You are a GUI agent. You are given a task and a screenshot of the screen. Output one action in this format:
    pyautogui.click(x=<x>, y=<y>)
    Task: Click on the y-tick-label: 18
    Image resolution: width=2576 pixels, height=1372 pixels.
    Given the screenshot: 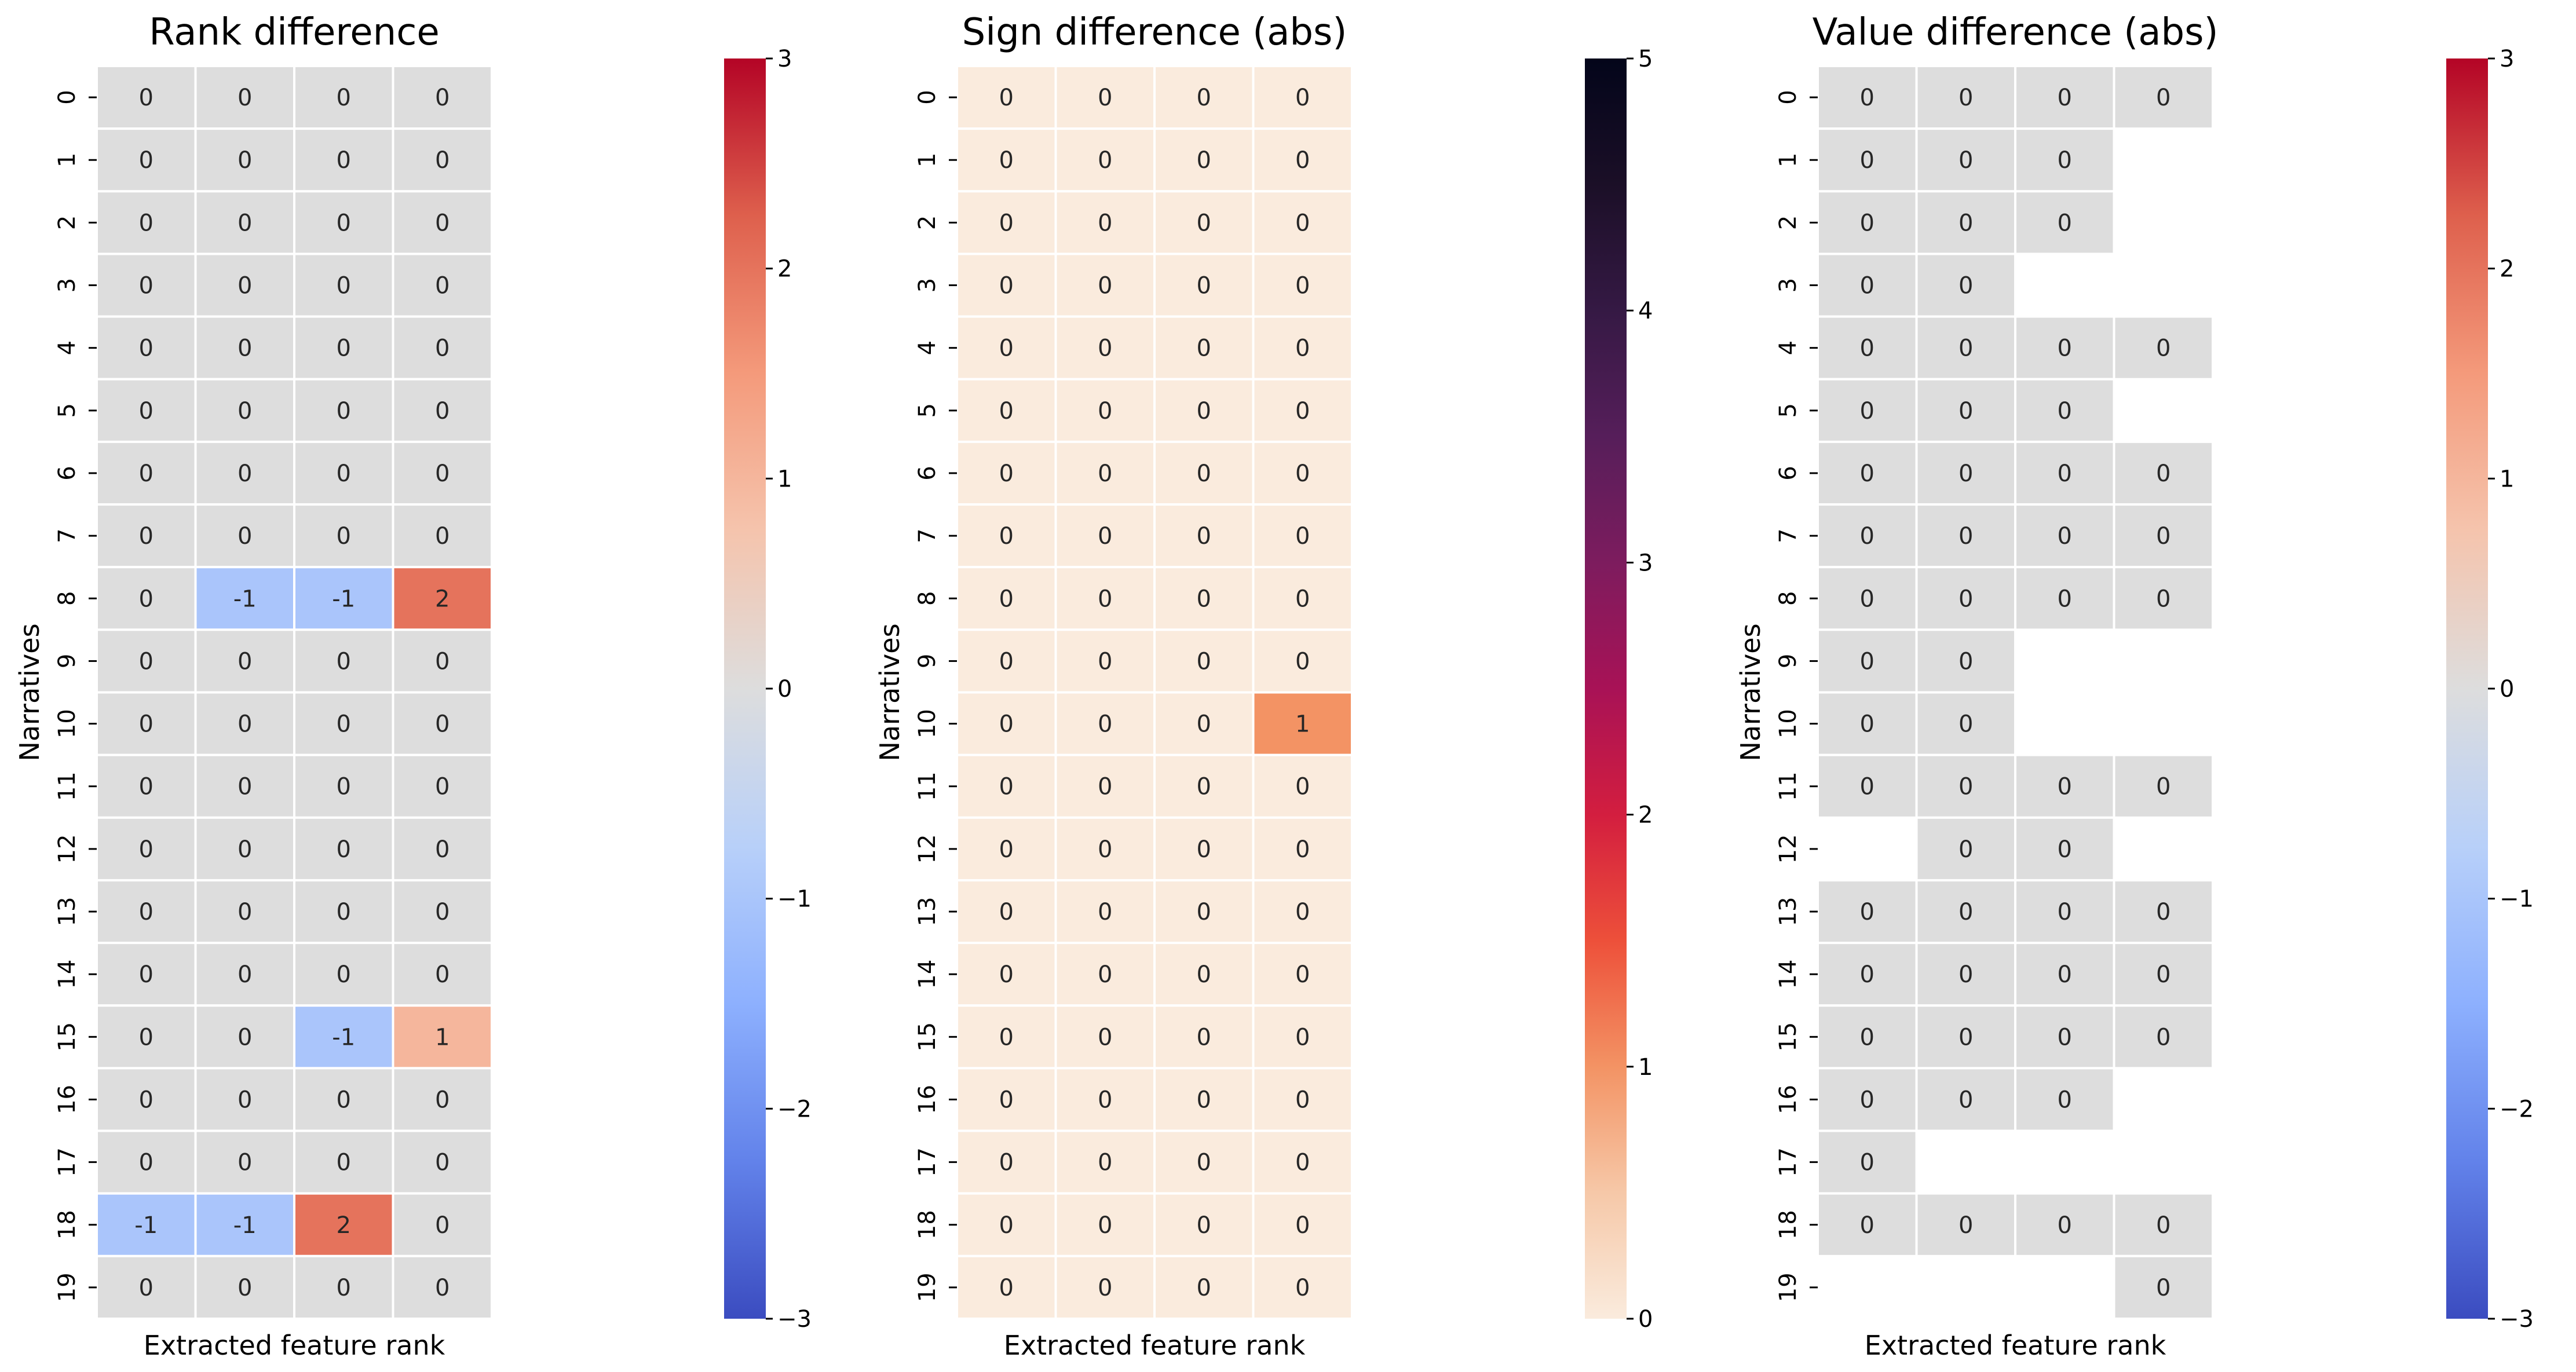 What is the action you would take?
    pyautogui.click(x=927, y=1225)
    